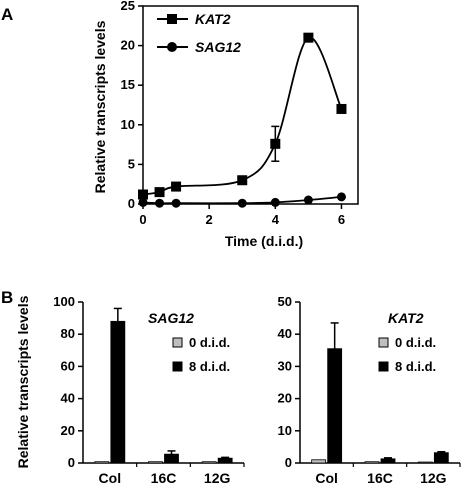 Image resolution: width=463 pixels, height=493 pixels. What do you see at coordinates (380, 393) in the screenshot?
I see `b2-bars` at bounding box center [380, 393].